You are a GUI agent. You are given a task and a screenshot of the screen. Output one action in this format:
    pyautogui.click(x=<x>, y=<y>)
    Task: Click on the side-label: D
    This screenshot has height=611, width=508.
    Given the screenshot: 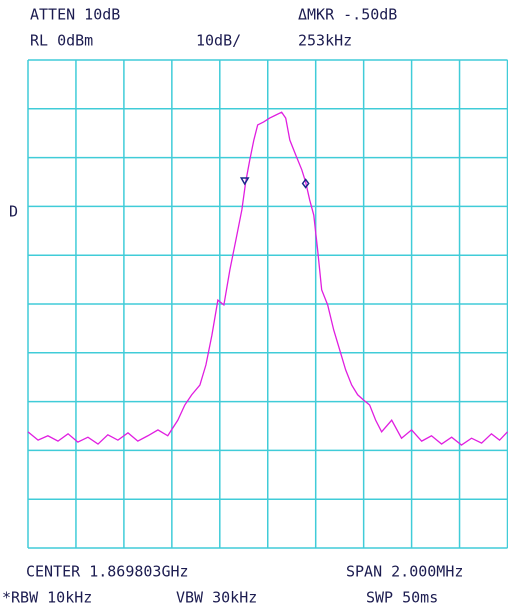 What is the action you would take?
    pyautogui.click(x=13, y=212)
    